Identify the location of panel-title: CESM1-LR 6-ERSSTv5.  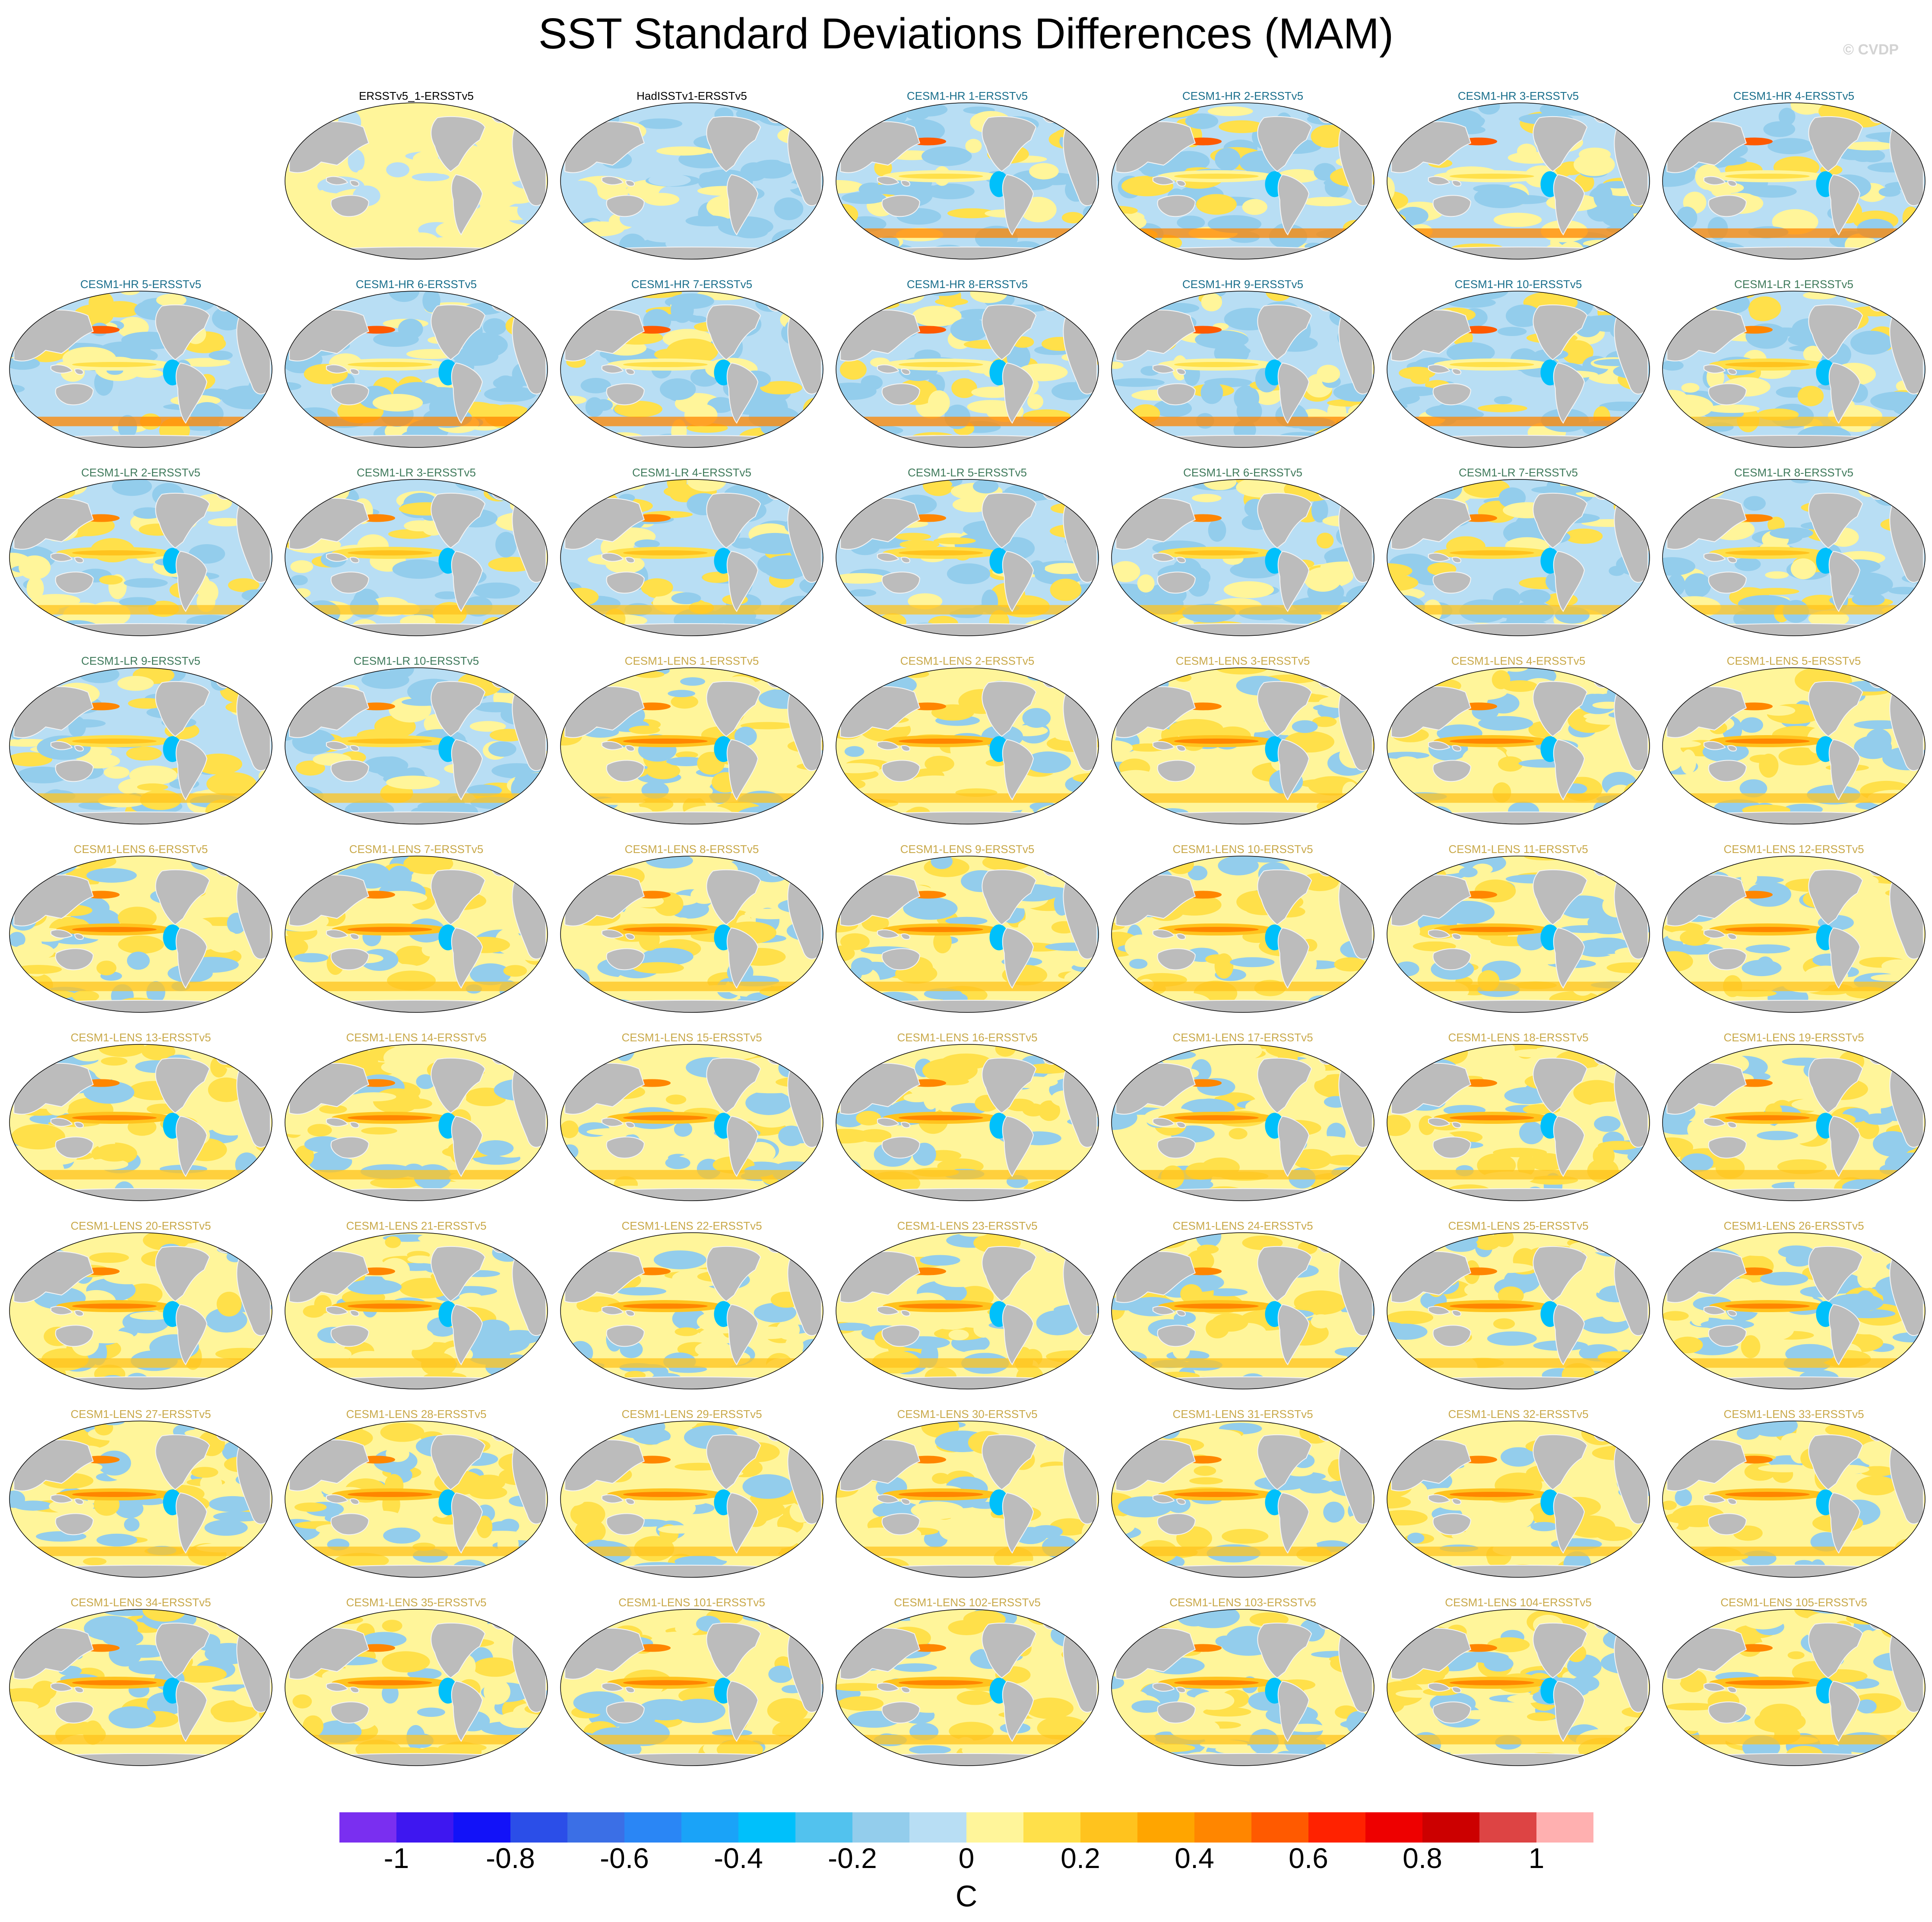
(1243, 473).